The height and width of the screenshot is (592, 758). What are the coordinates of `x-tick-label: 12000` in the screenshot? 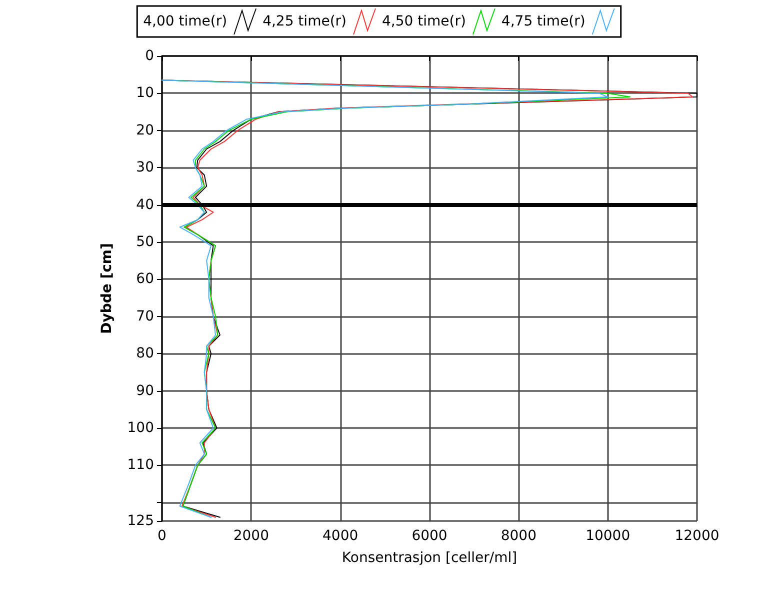 It's located at (697, 536).